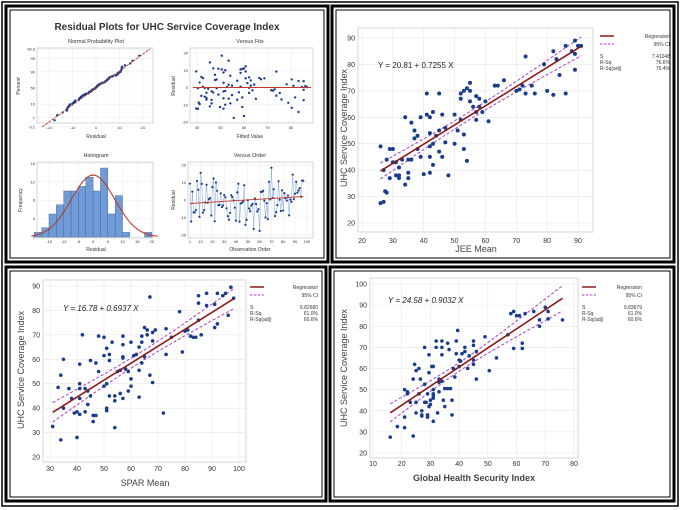 This screenshot has height=510, width=680. I want to click on stat-label: S, so click(252, 308).